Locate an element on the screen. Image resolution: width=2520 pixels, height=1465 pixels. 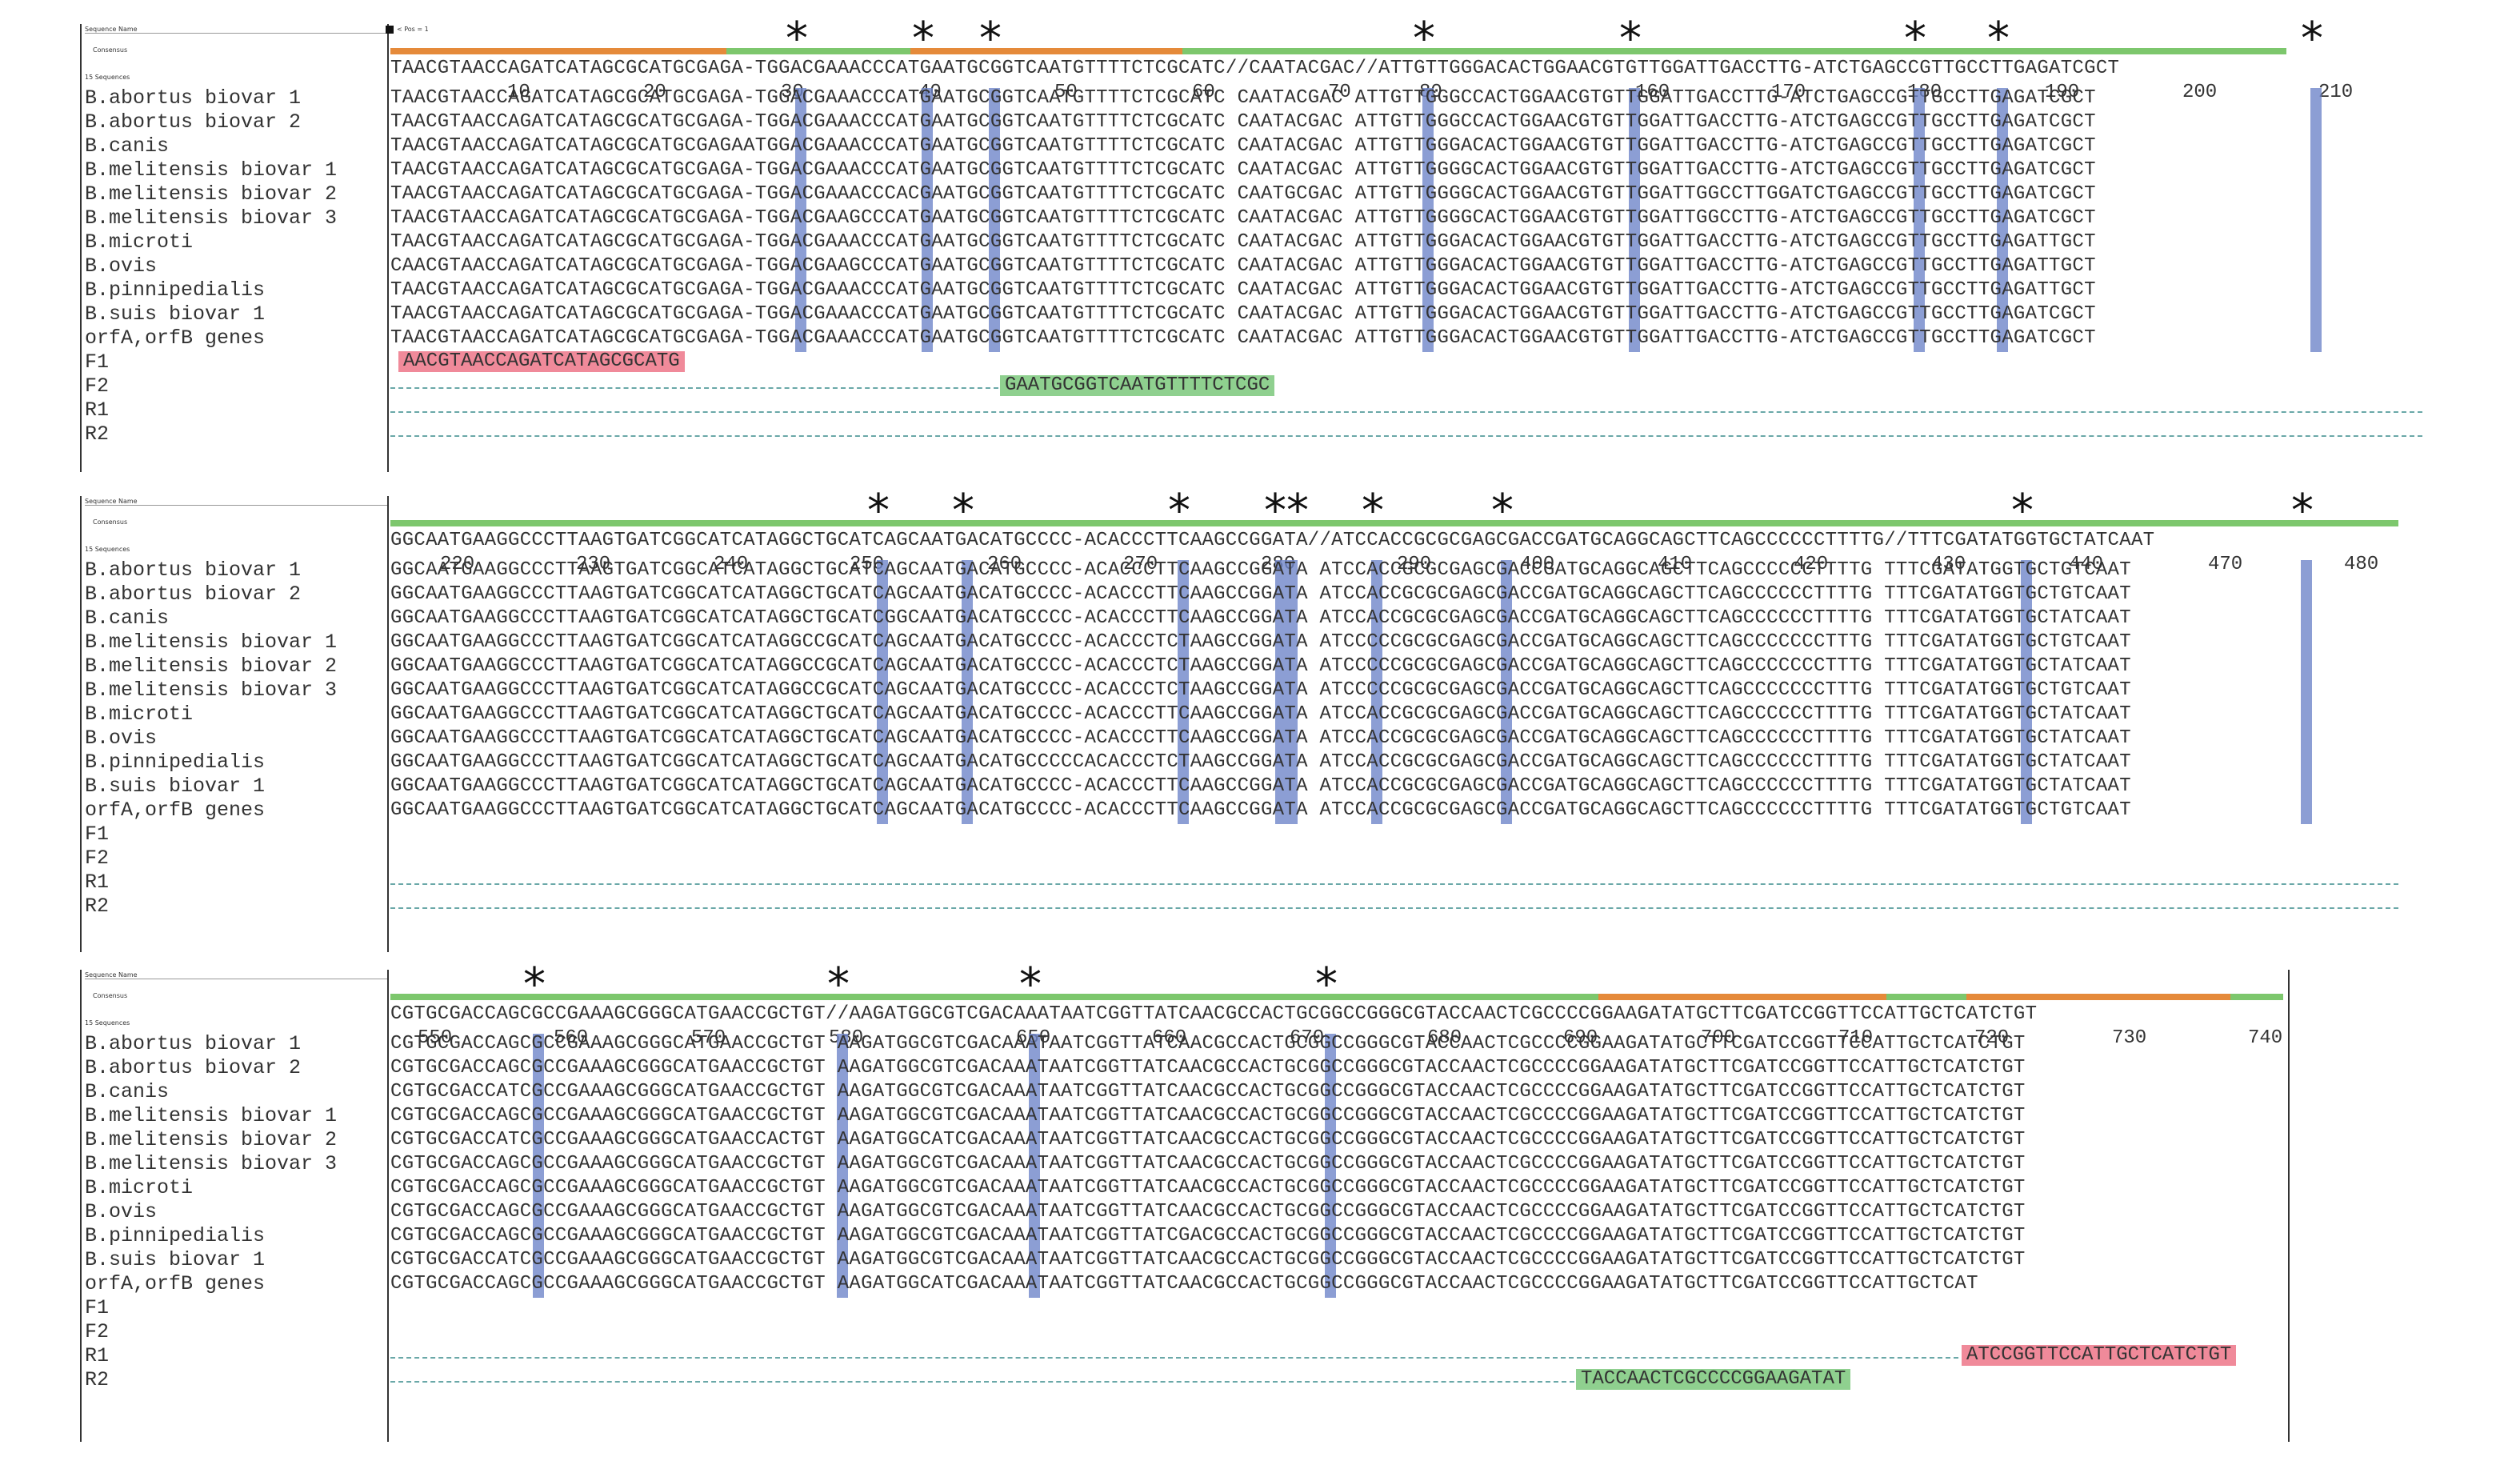
ruler-tick: 20 is located at coordinates (654, 92).